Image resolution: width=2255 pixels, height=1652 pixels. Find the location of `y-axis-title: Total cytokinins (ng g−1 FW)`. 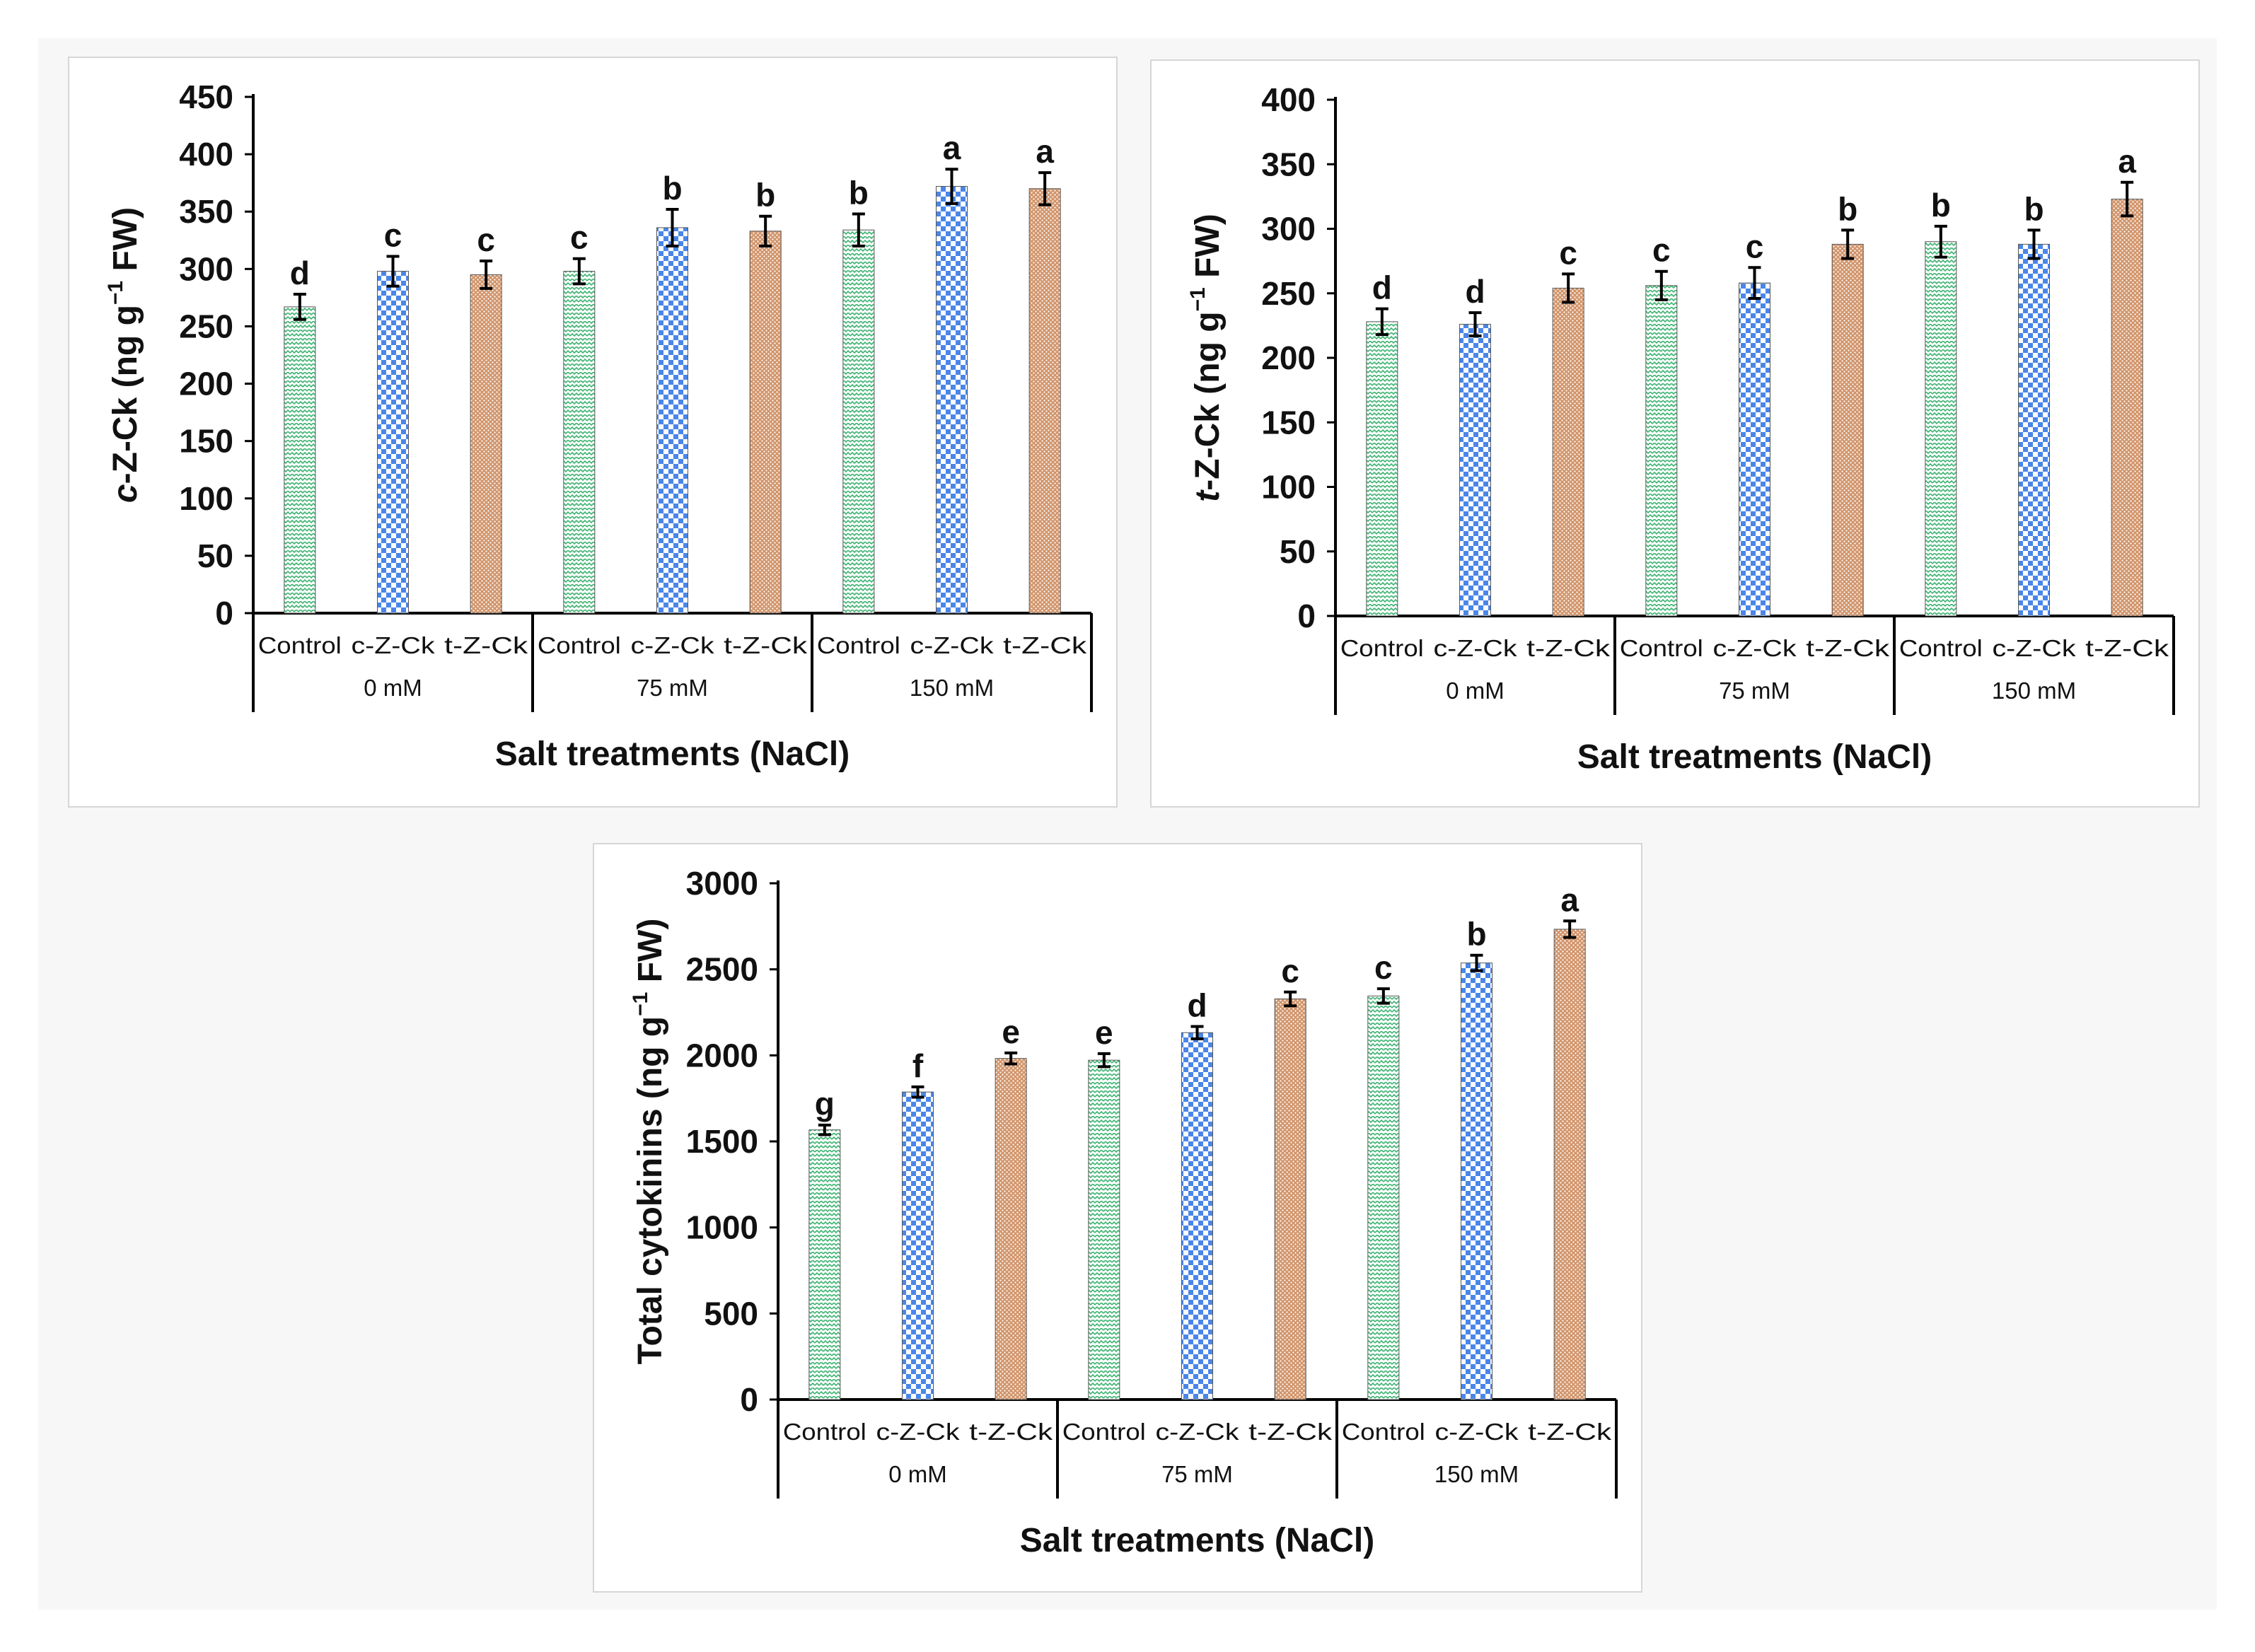

y-axis-title: Total cytokinins (ng g−1 FW) is located at coordinates (649, 1142).